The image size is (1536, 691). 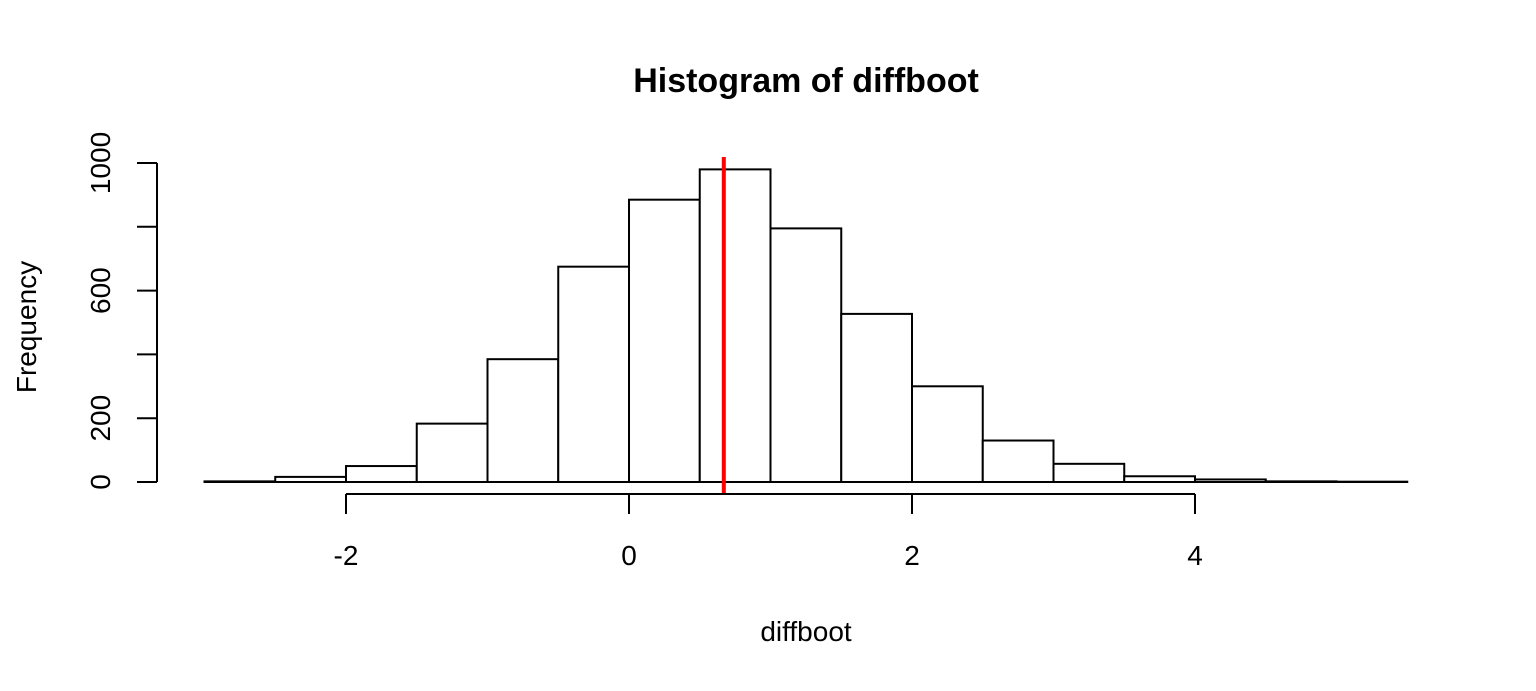 I want to click on x-tick-label: 4, so click(x=1195, y=555).